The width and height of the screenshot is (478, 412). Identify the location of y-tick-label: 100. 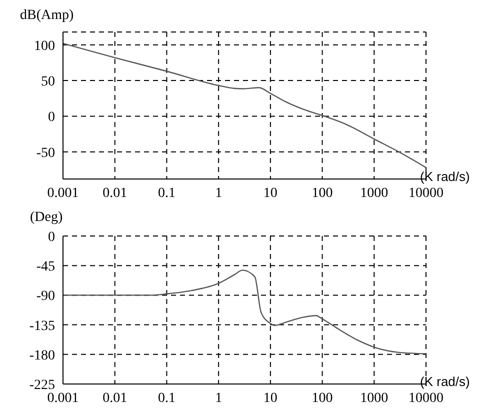
(44, 46).